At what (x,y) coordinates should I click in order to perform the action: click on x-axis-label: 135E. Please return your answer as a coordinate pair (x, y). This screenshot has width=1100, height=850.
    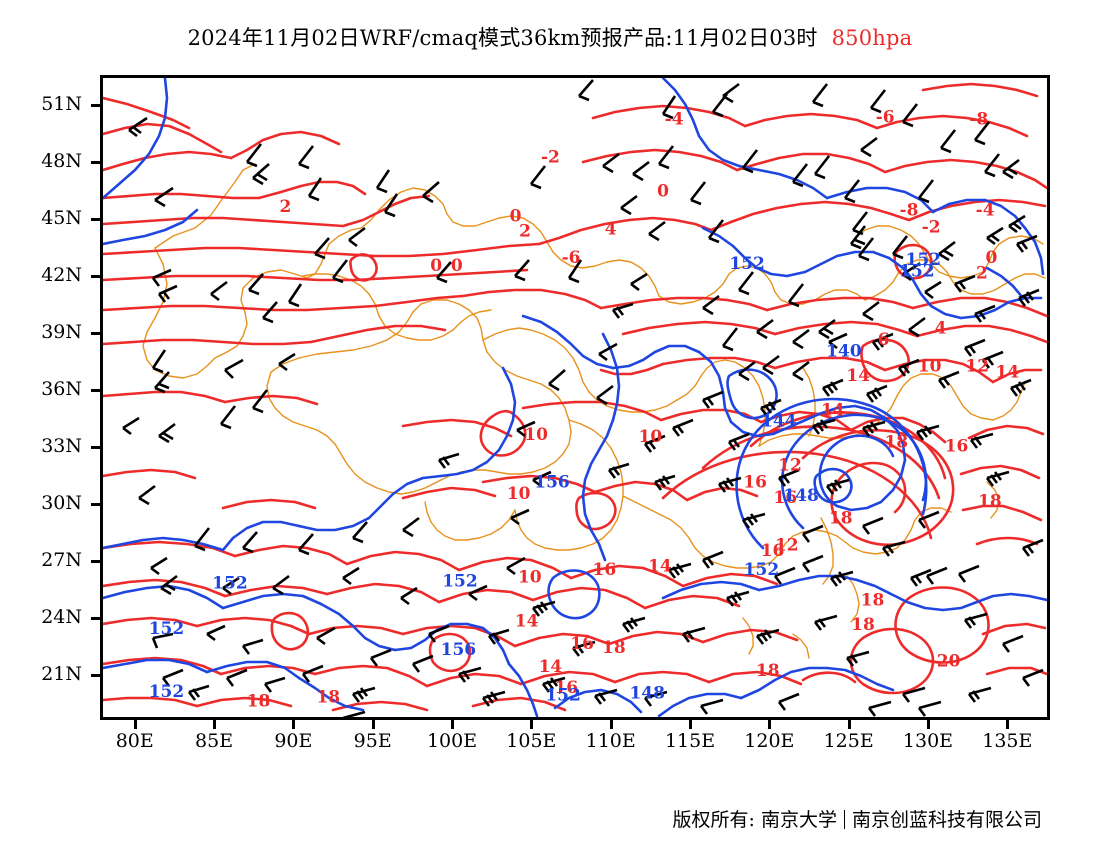
    Looking at the image, I should click on (1007, 741).